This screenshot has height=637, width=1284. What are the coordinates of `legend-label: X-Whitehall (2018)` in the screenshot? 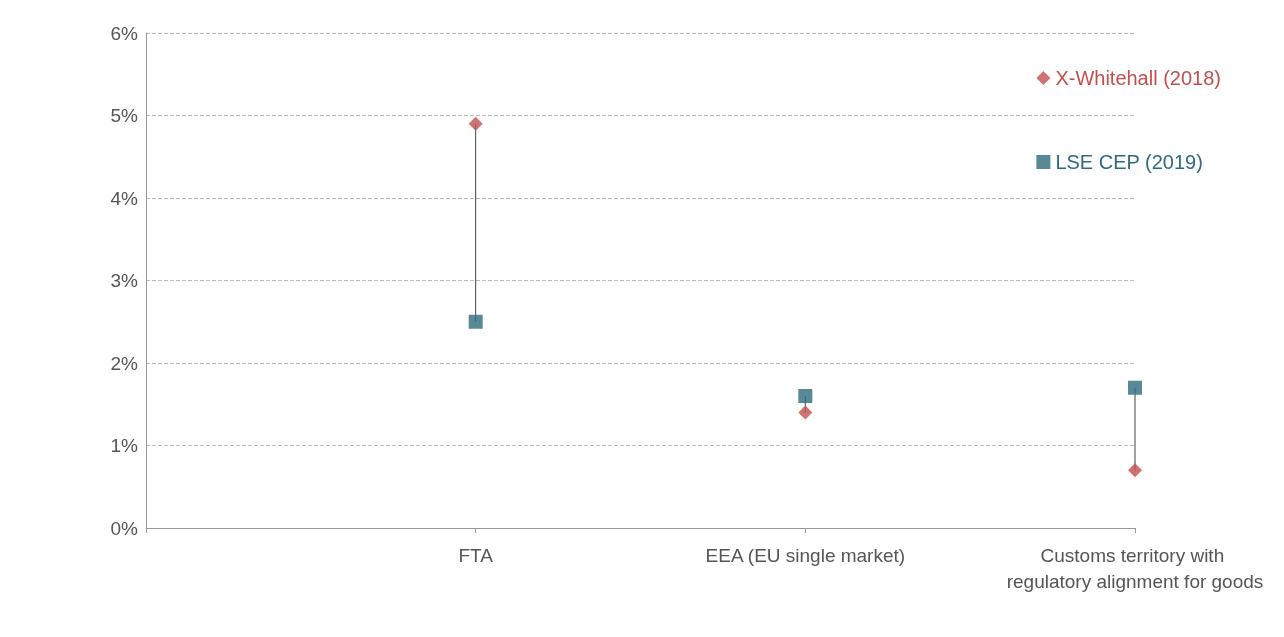 It's located at (1138, 78).